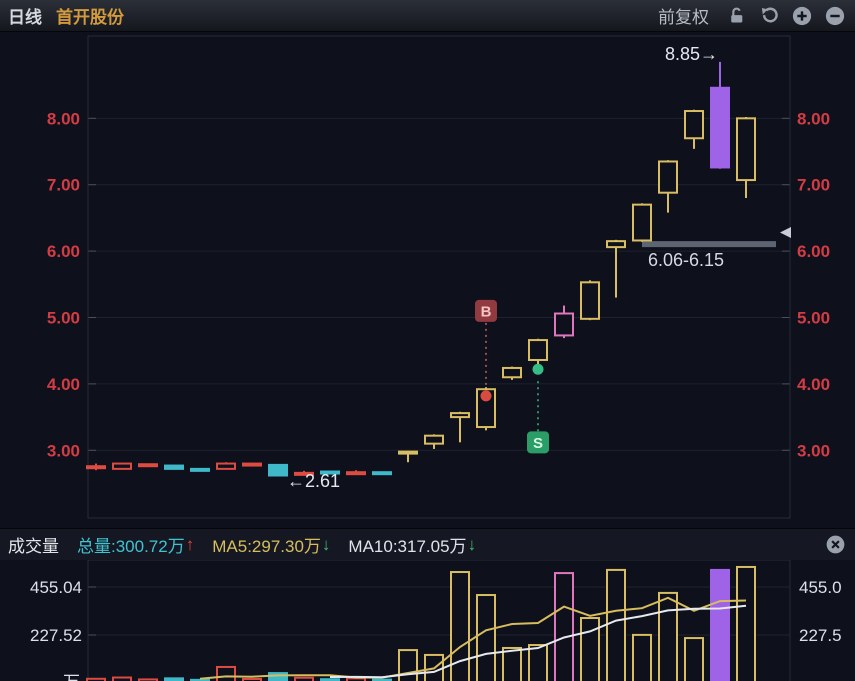  What do you see at coordinates (486, 350) in the screenshot?
I see `buy-signal-marker: B` at bounding box center [486, 350].